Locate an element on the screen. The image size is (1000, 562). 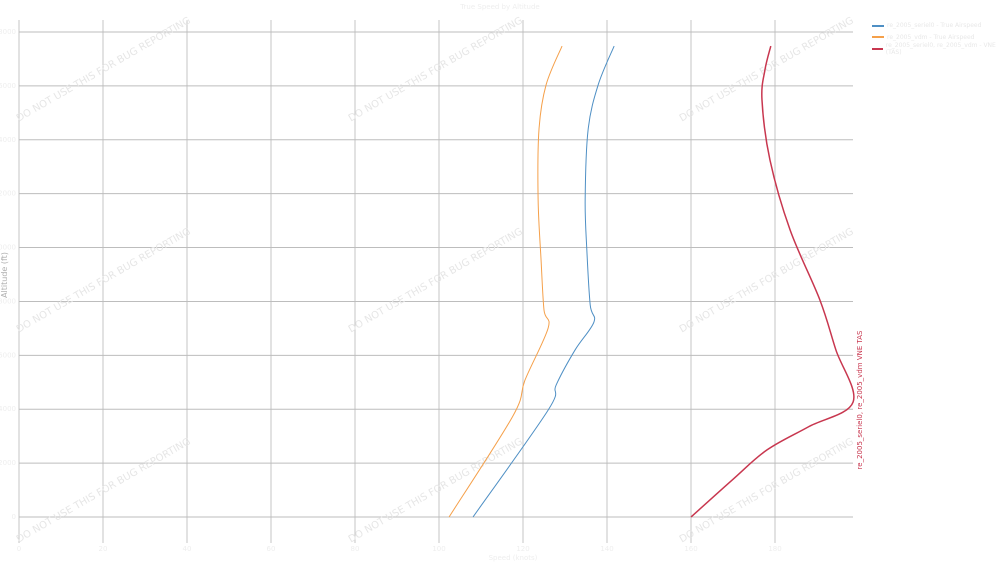
x-tick-label: 180 is located at coordinates (774, 549).